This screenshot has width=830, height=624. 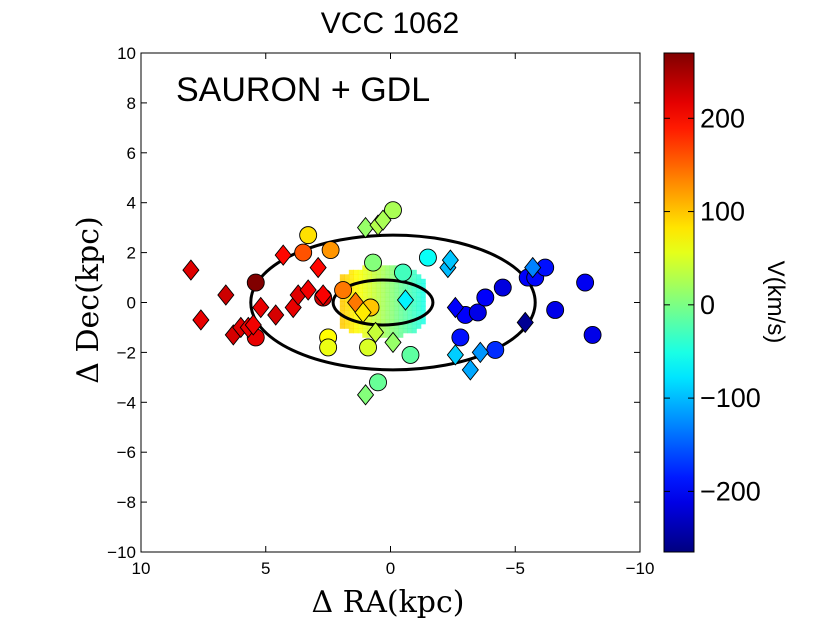 What do you see at coordinates (640, 568) in the screenshot?
I see `x-tick-label: −10` at bounding box center [640, 568].